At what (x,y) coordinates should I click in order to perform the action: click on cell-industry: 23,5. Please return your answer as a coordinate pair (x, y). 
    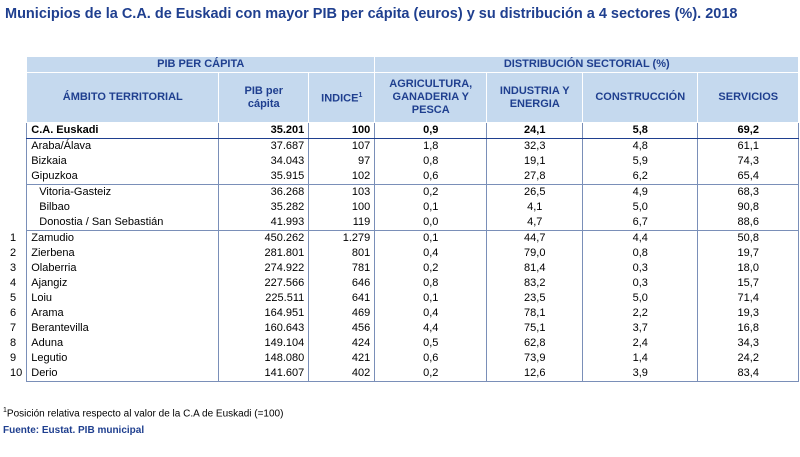
    Looking at the image, I should click on (534, 298).